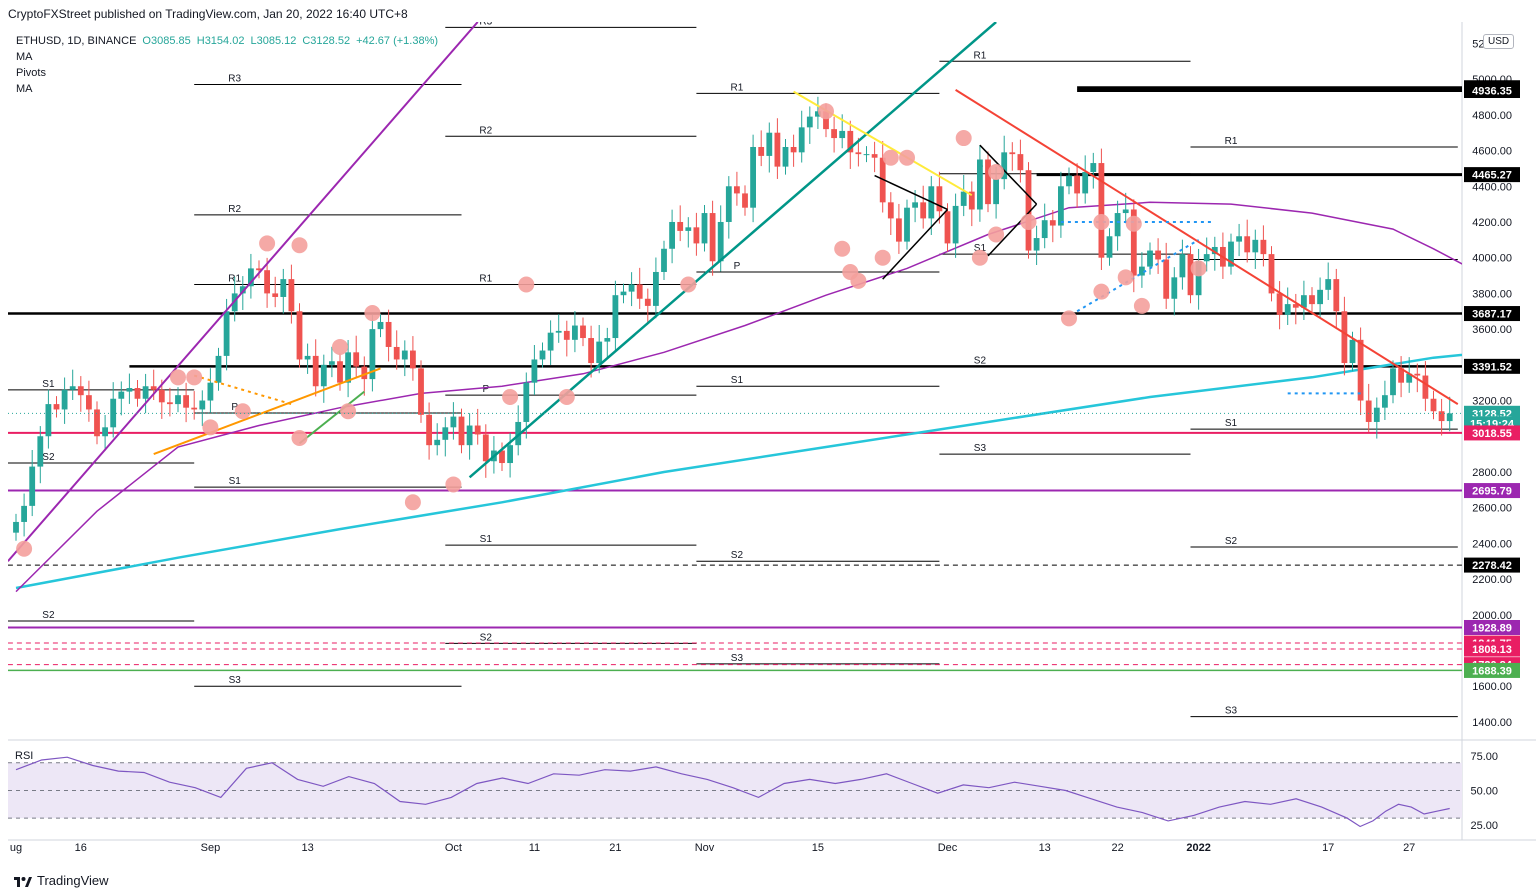 The height and width of the screenshot is (894, 1536). Describe the element at coordinates (1484, 826) in the screenshot. I see `rsi-tick-label: 25.00` at that location.